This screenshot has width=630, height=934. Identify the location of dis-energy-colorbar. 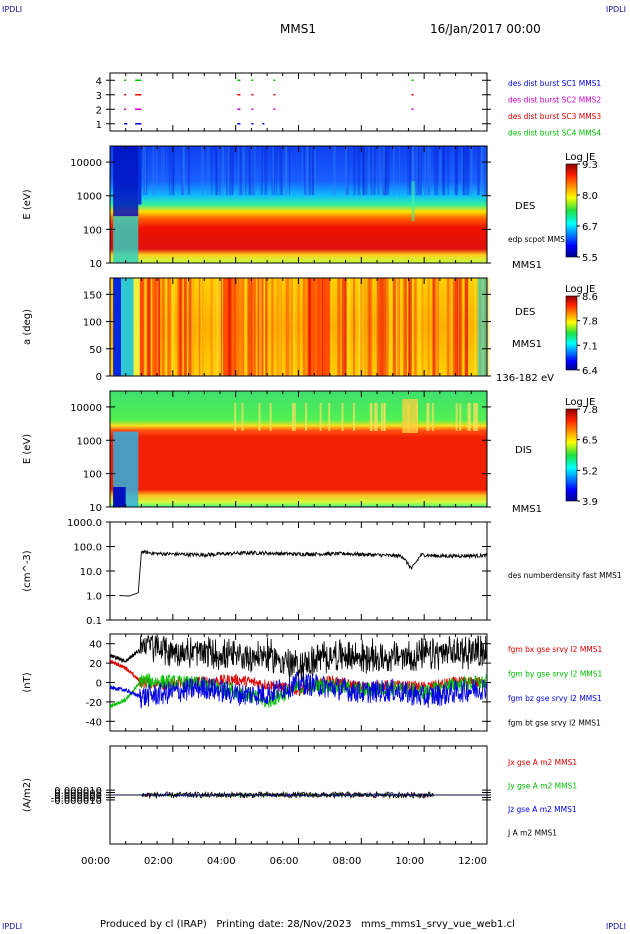
(571, 455).